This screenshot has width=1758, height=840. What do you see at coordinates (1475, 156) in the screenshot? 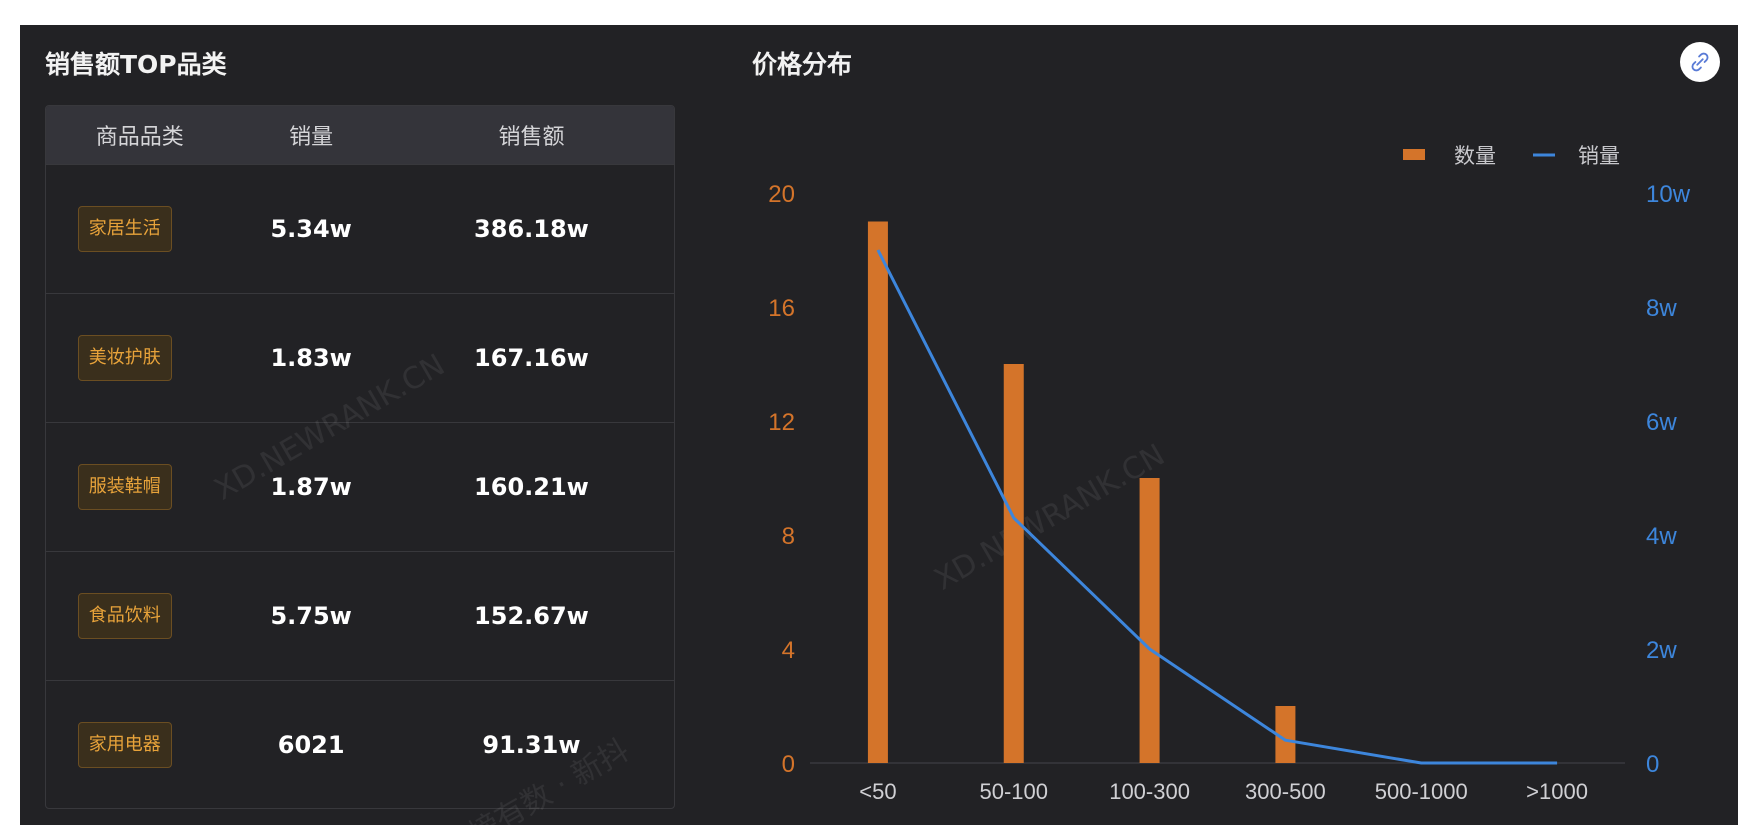
I see `legend-label-bar: 数量` at bounding box center [1475, 156].